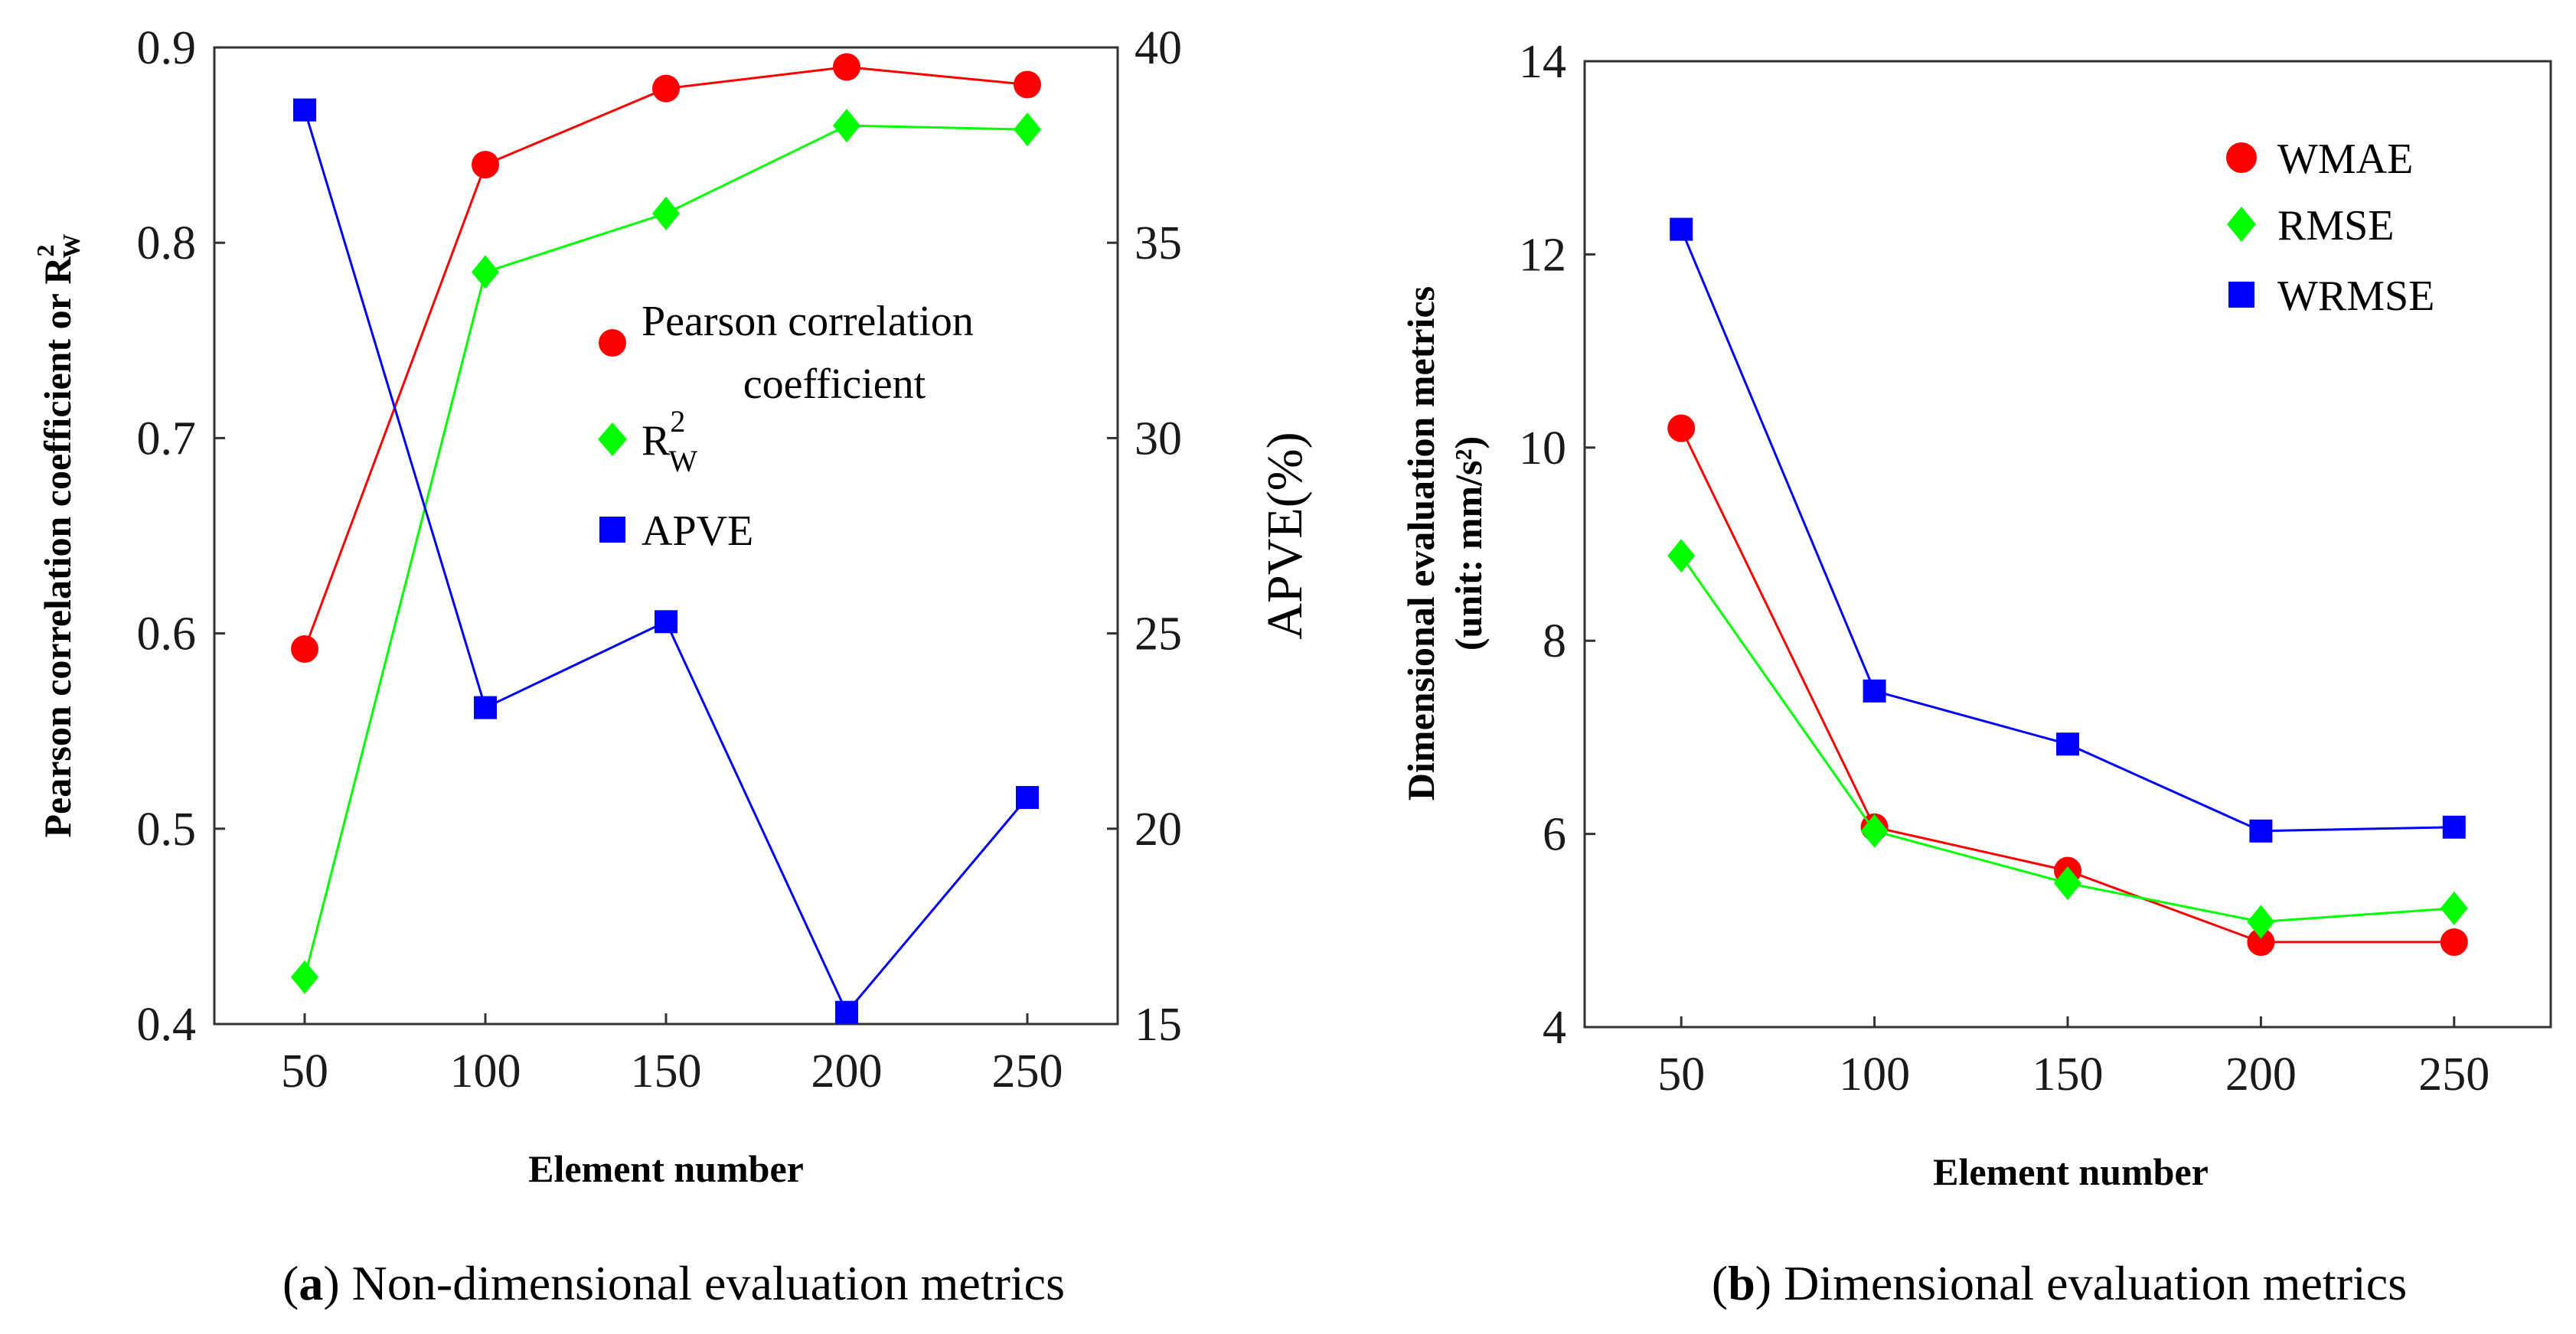 The height and width of the screenshot is (1334, 2576). Describe the element at coordinates (181, 536) in the screenshot. I see `left-y-ticks-a: 0.4 0.5 0.6 0.7 0.8 0.9` at that location.